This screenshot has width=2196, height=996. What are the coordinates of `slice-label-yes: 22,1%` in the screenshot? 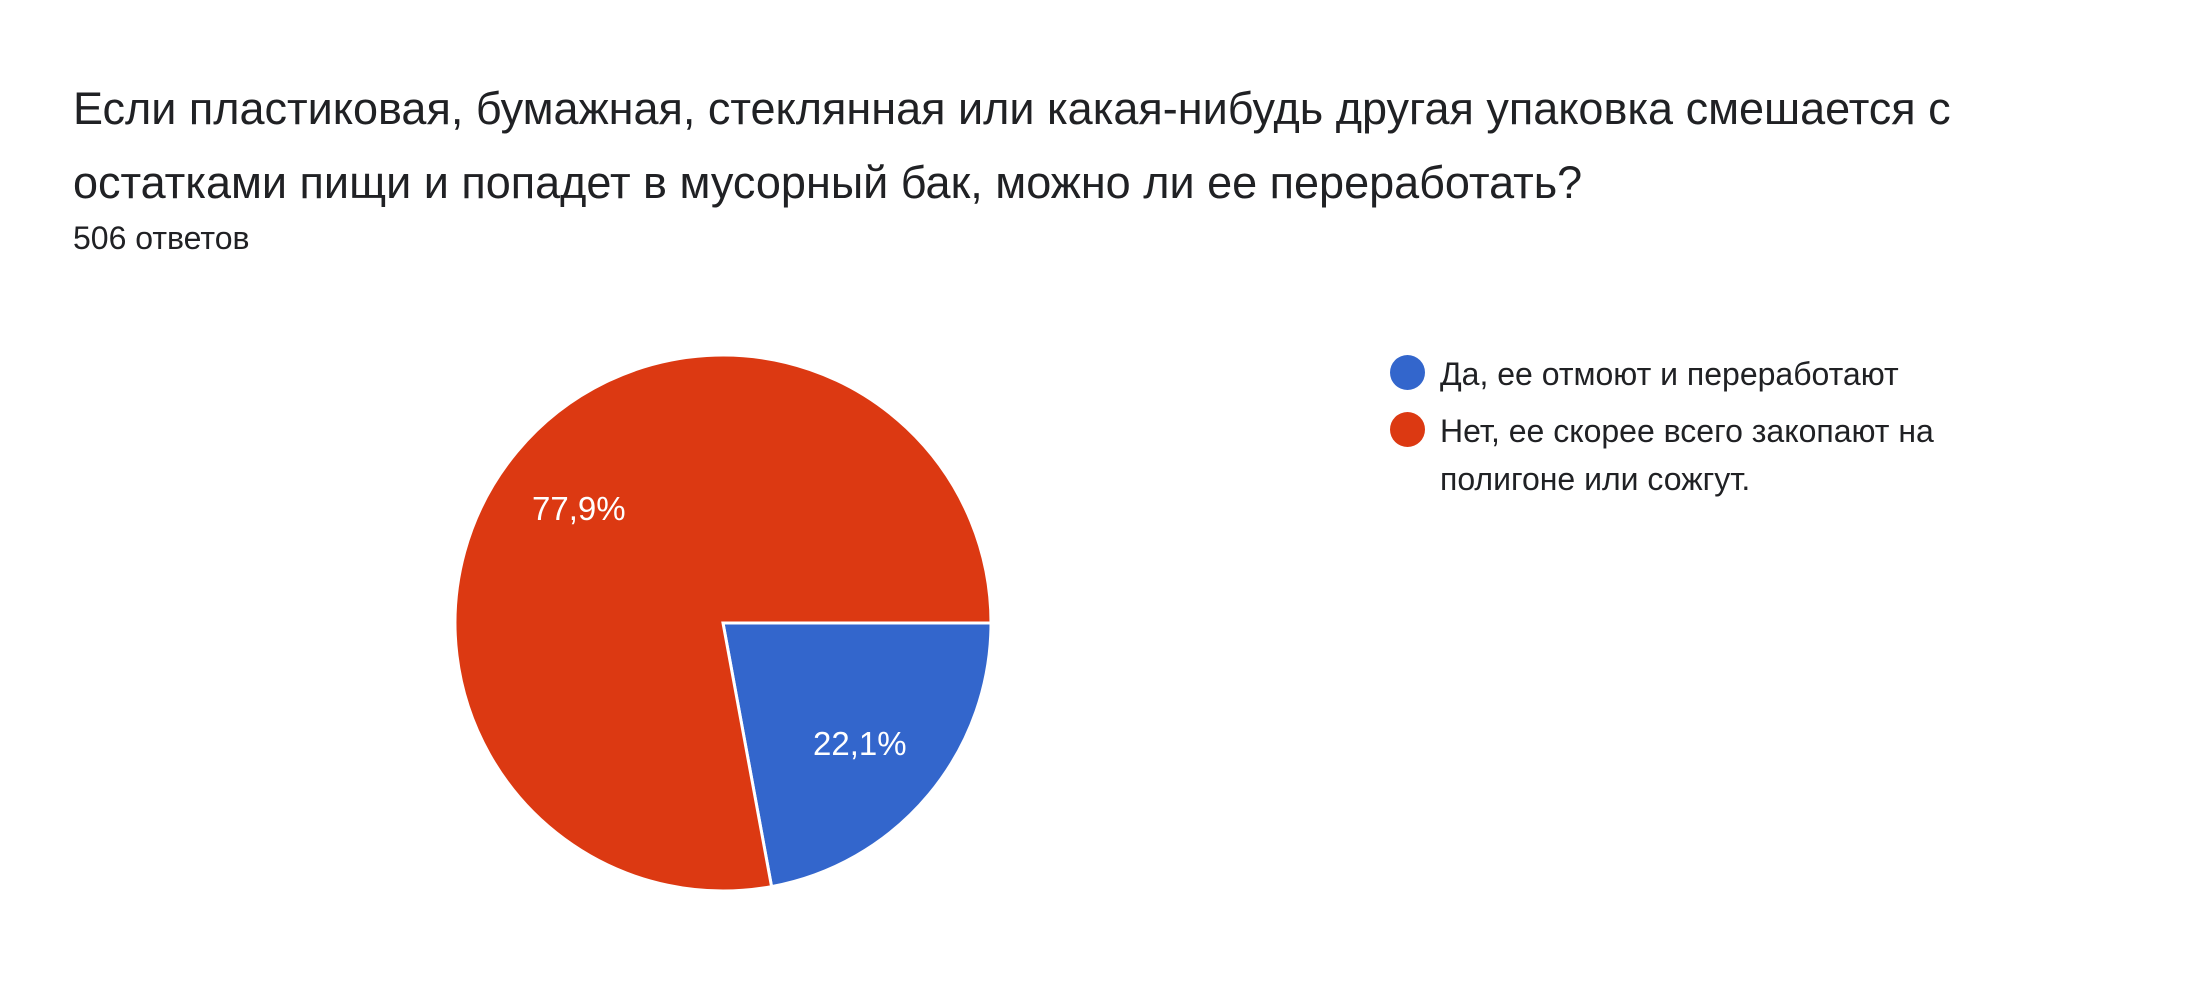 It's located at (860, 743).